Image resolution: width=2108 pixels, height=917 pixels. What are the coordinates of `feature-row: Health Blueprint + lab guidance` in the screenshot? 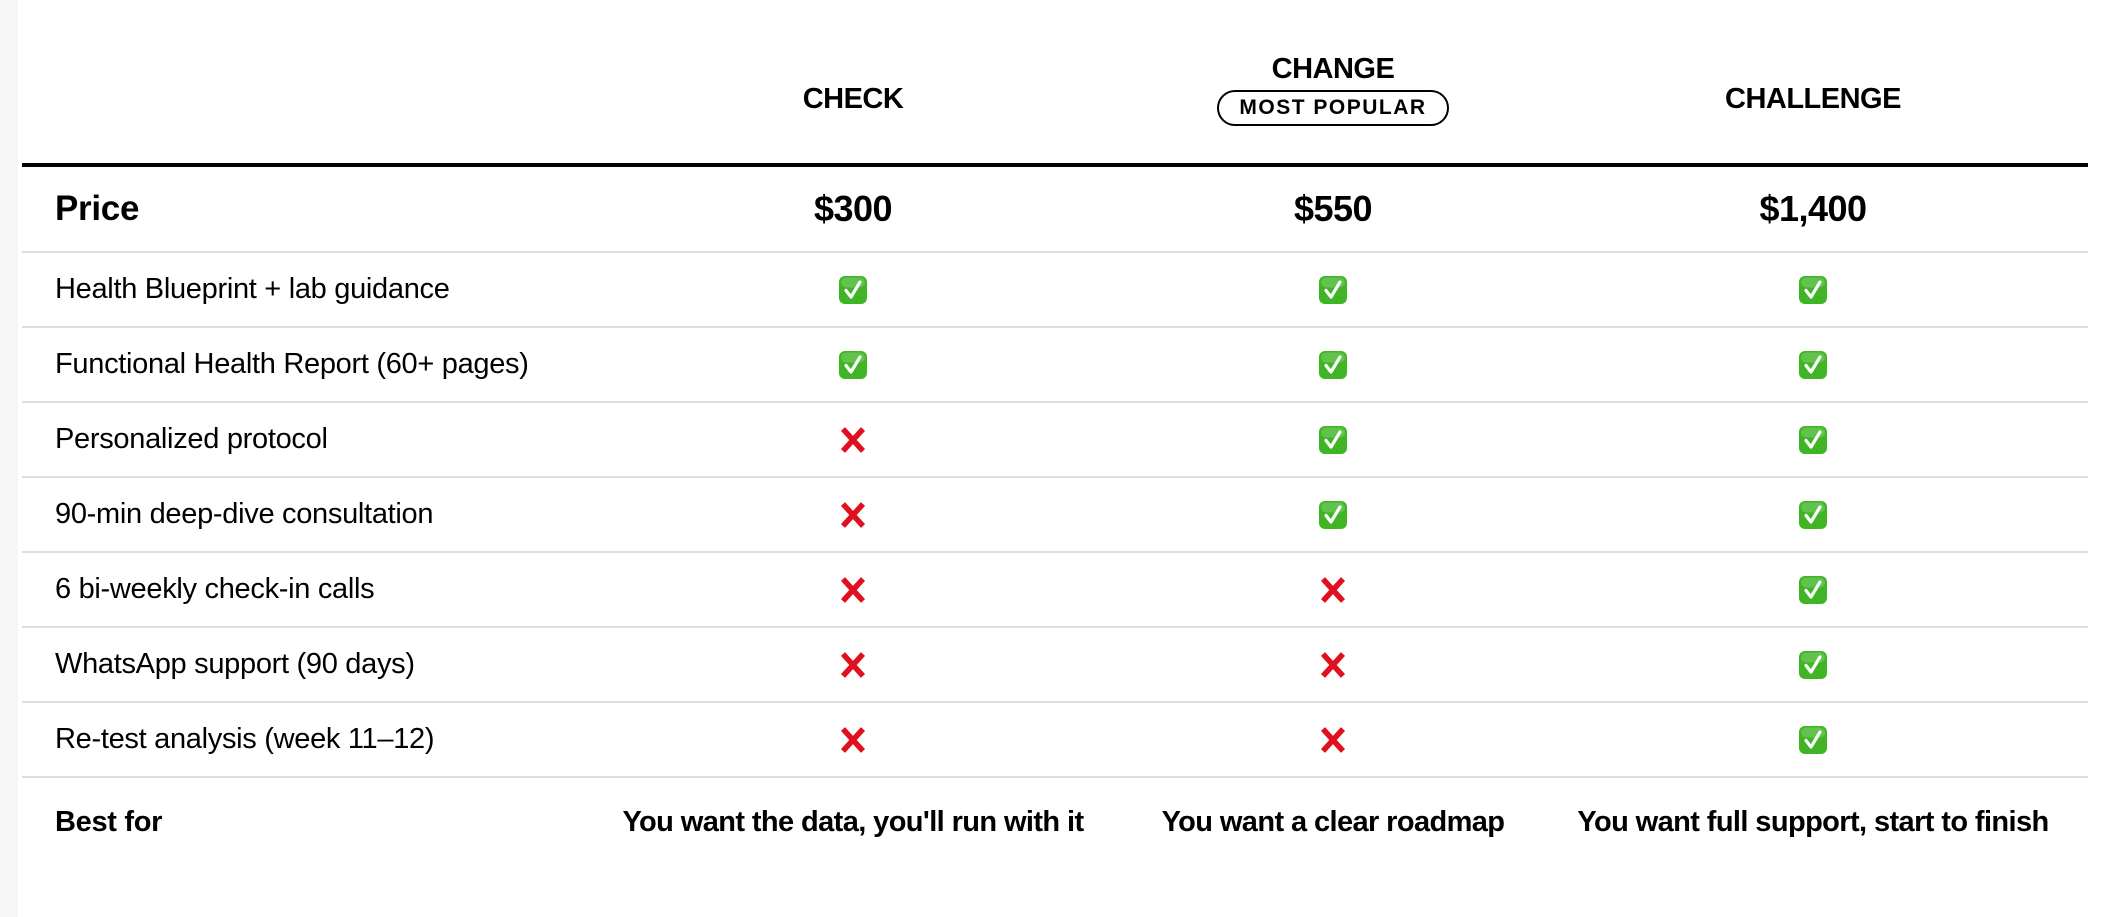 It's located at (1055, 290).